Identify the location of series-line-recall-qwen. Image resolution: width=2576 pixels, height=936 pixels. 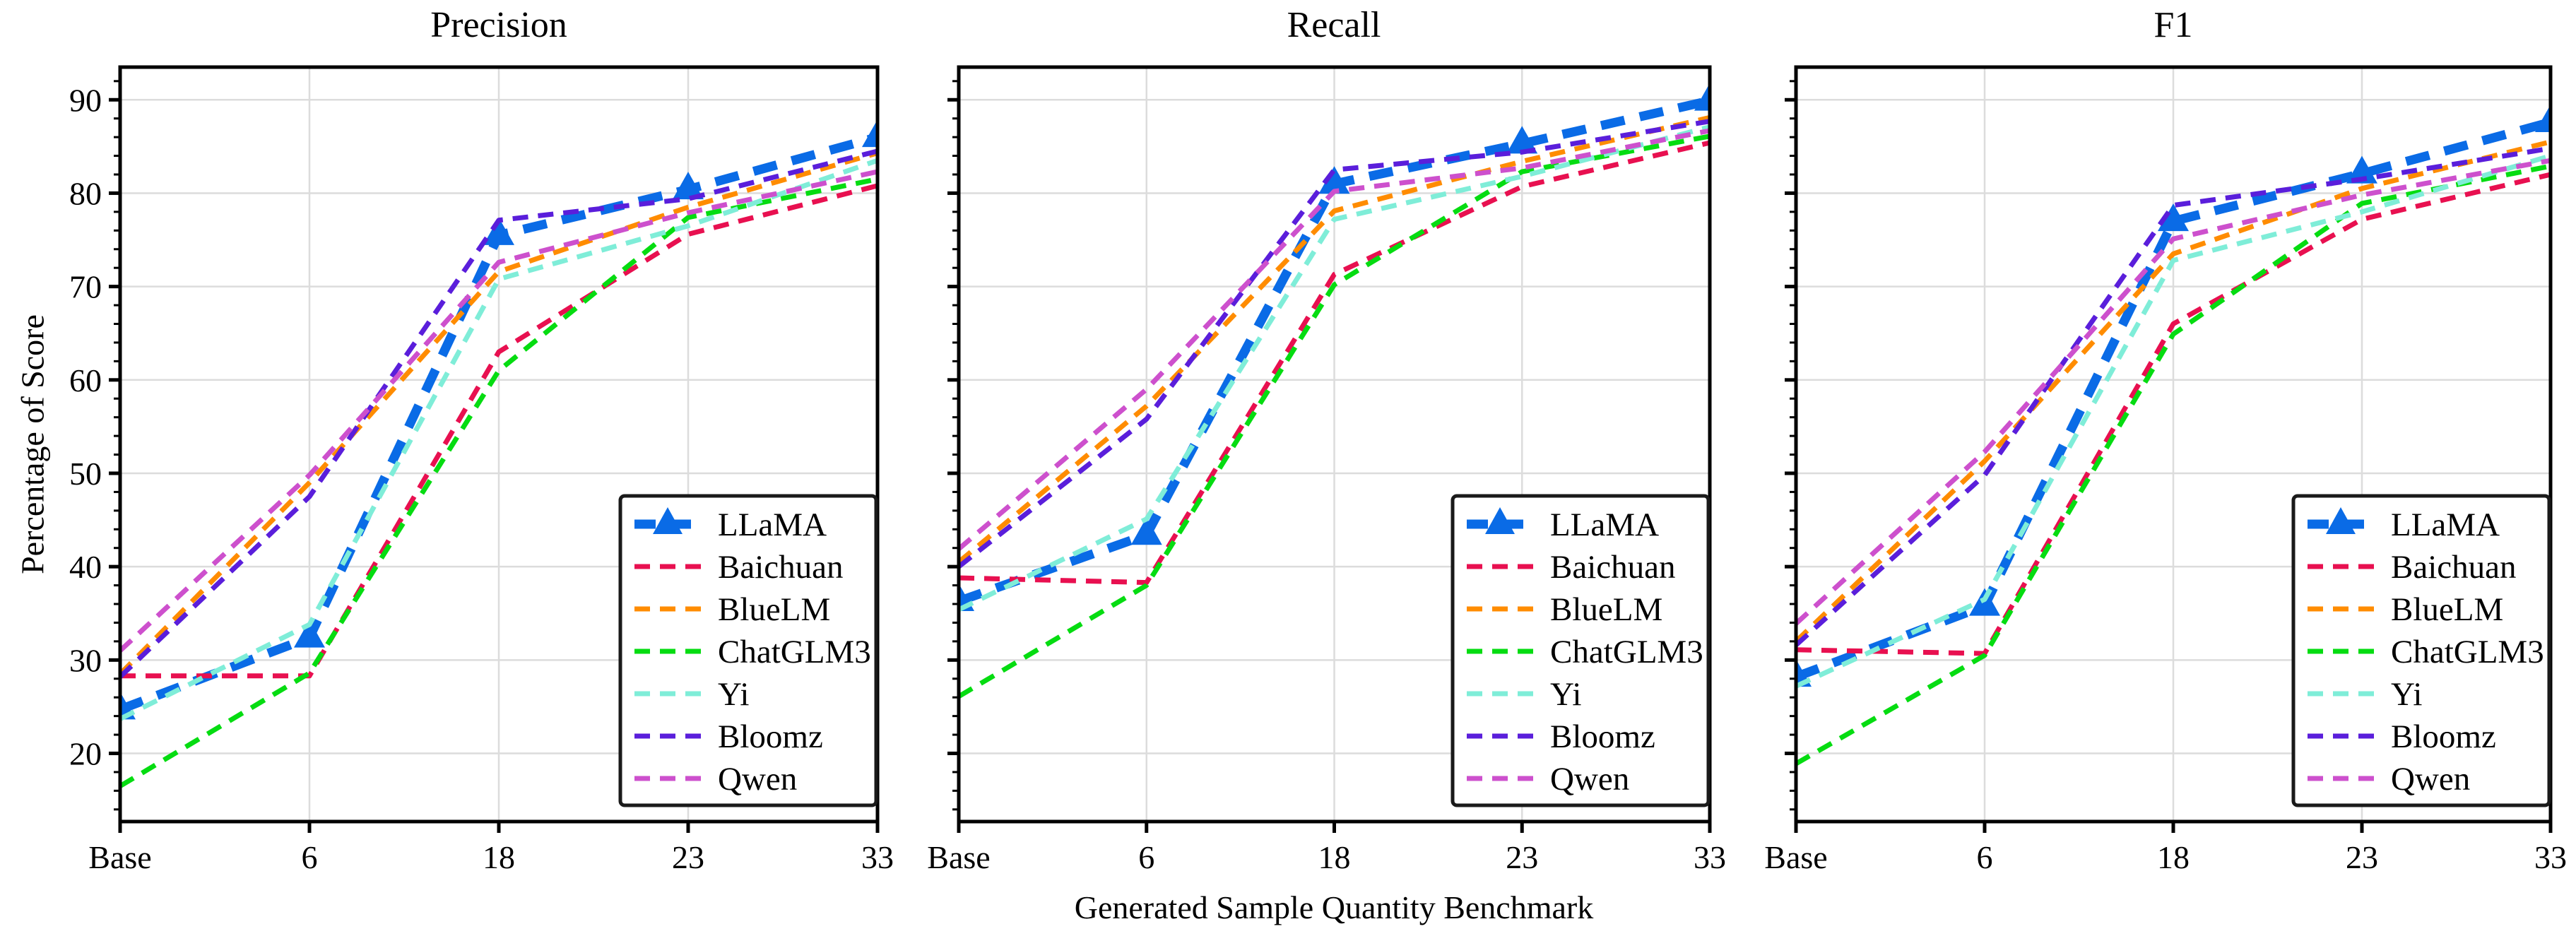
(1334, 340).